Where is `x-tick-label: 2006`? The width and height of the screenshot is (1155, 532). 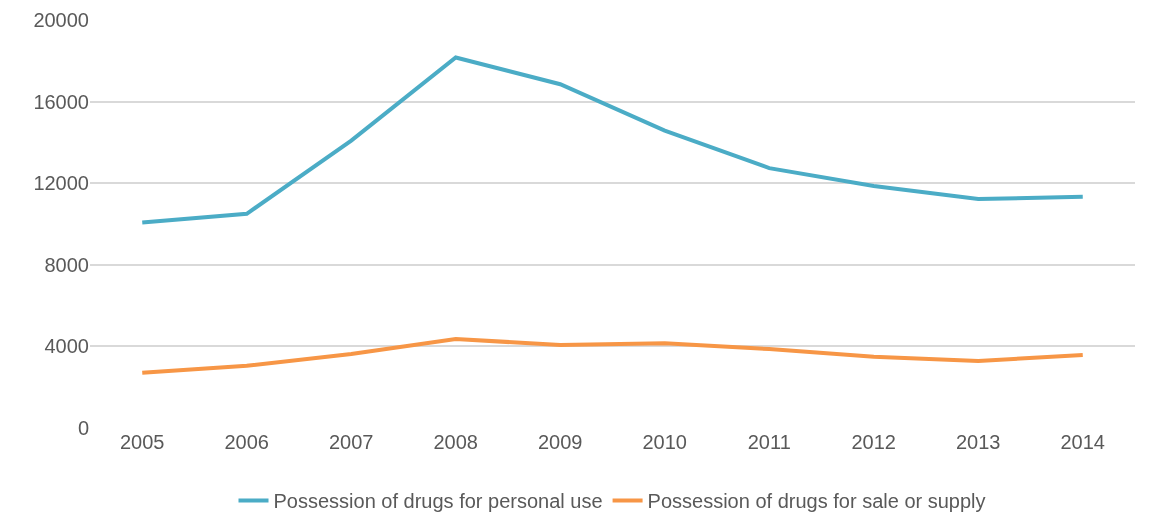
x-tick-label: 2006 is located at coordinates (246, 442).